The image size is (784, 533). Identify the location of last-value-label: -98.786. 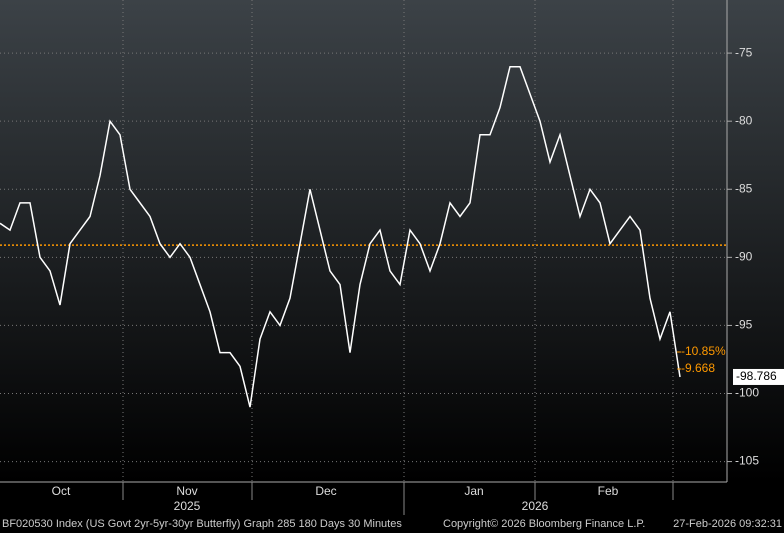
(756, 376).